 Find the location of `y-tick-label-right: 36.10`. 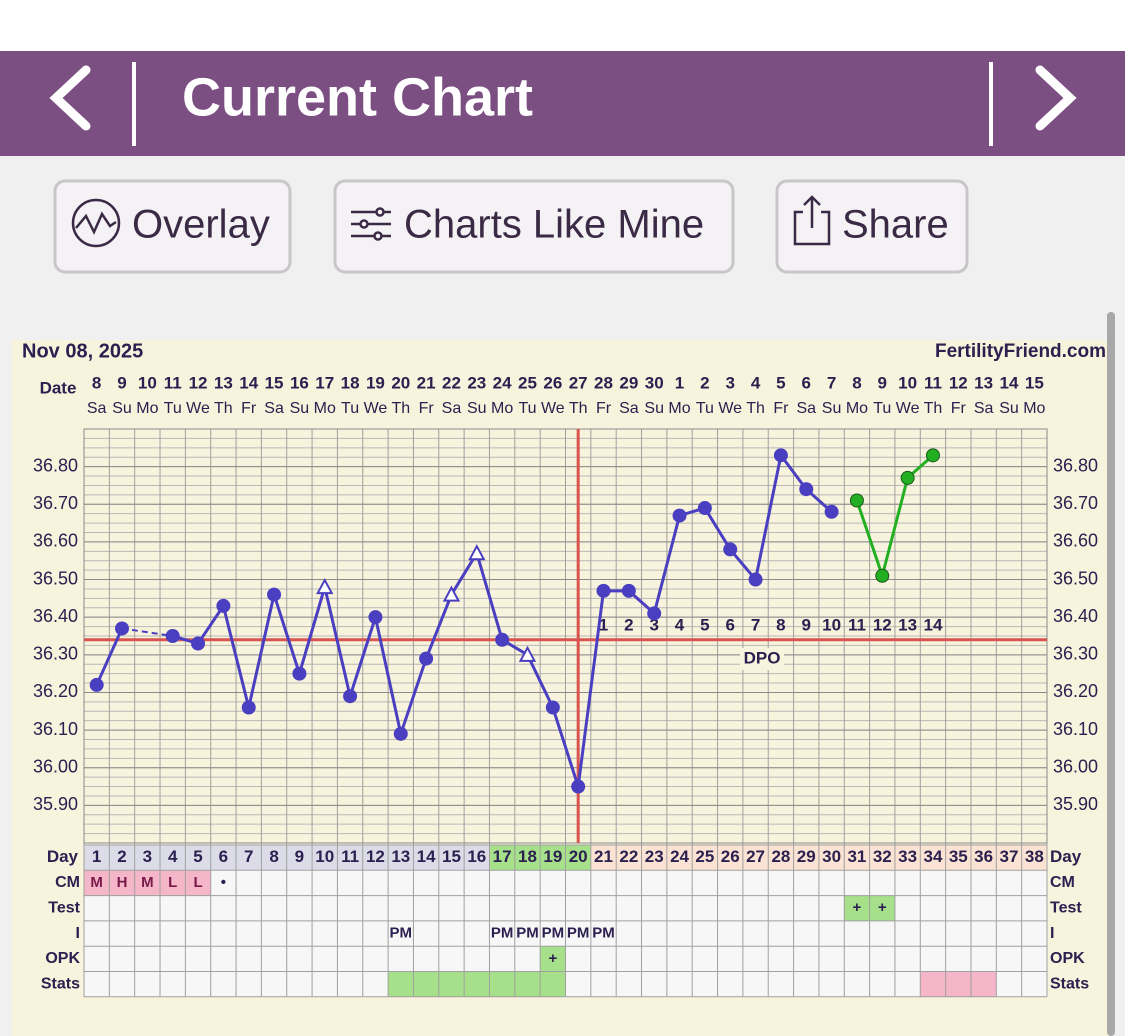

y-tick-label-right: 36.10 is located at coordinates (1075, 729).